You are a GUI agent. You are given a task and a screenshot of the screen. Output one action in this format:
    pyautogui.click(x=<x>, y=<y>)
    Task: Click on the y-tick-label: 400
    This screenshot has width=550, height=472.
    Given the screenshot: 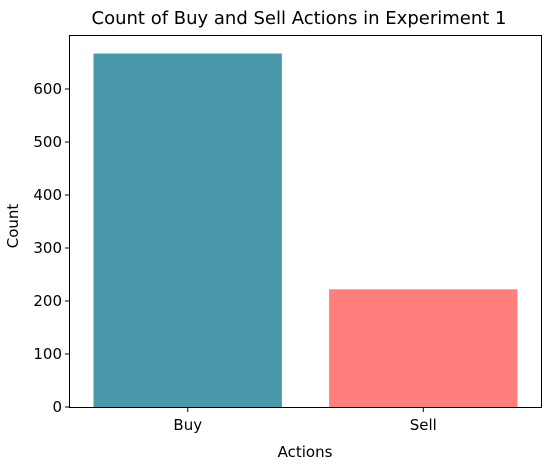 What is the action you would take?
    pyautogui.click(x=47, y=195)
    